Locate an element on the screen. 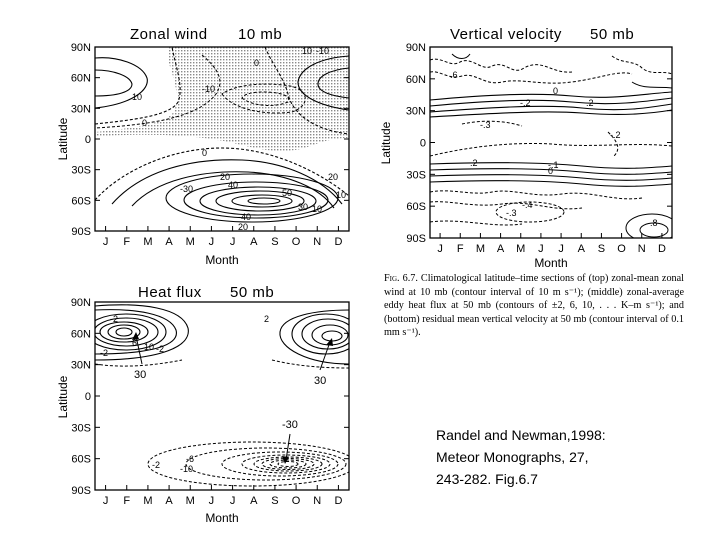 The width and height of the screenshot is (720, 540). contour-label: -30 is located at coordinates (186, 189).